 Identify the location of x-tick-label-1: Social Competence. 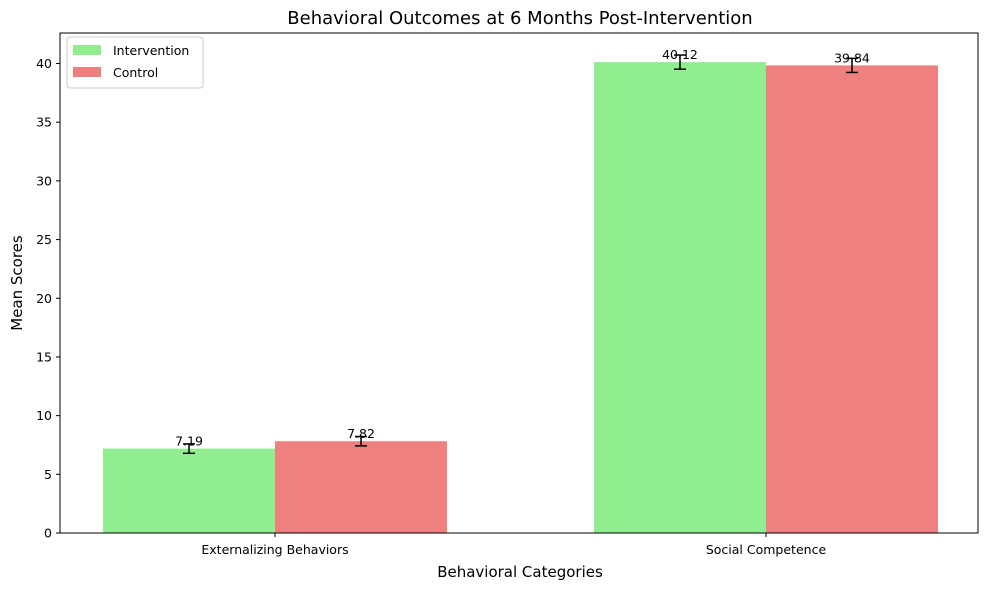
(766, 549).